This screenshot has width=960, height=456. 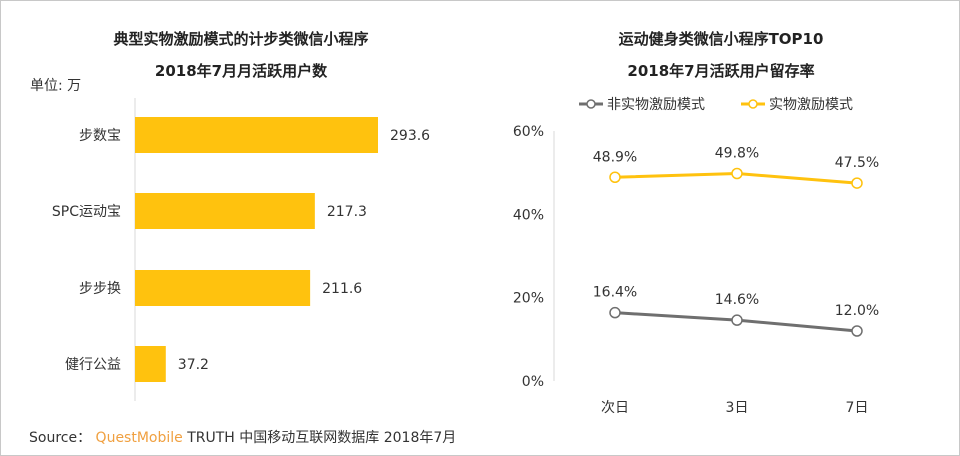 I want to click on bar-category-label: 步步换, so click(x=100, y=288).